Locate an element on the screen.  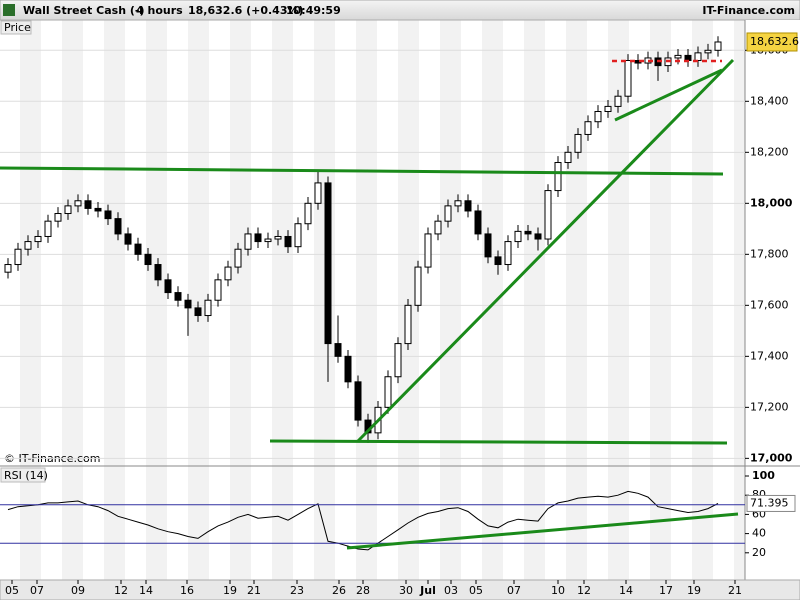
icon is located at coordinates (9, 10).